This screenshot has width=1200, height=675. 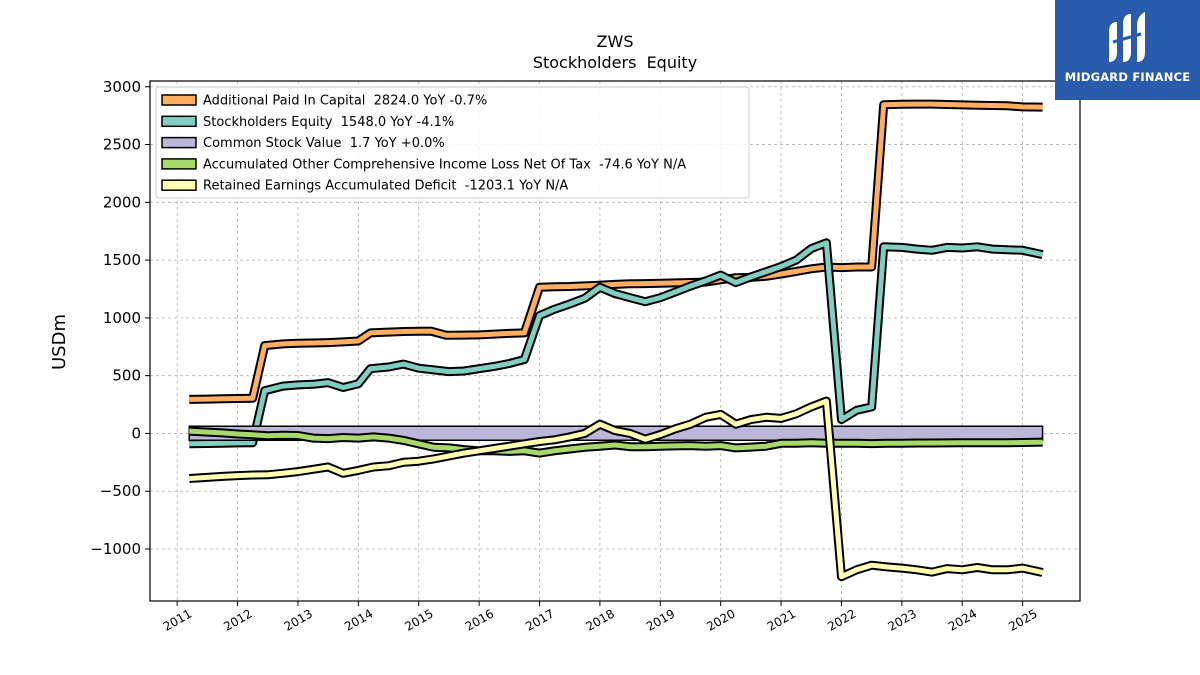 What do you see at coordinates (1127, 77) in the screenshot?
I see `brand-name: MIDGARD FINANCE` at bounding box center [1127, 77].